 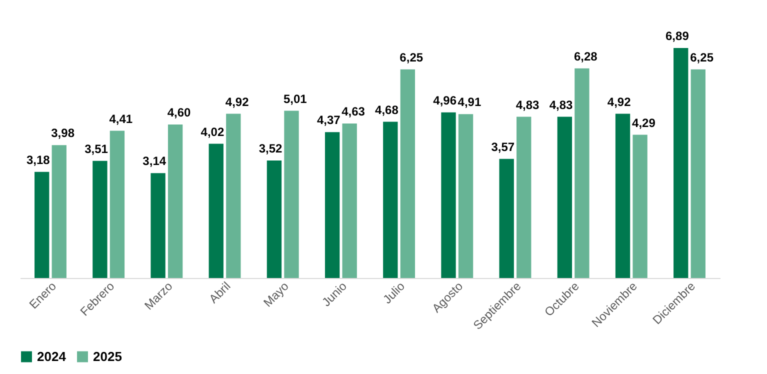 I want to click on data-label: 4,63, so click(x=354, y=111).